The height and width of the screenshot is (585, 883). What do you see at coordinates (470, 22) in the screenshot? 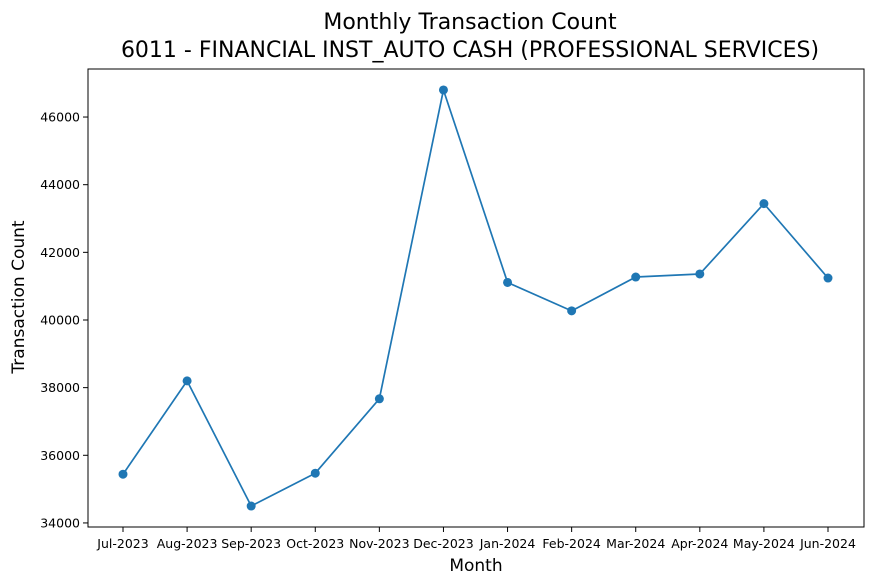
I see `chart-title: Monthly Transaction Count` at bounding box center [470, 22].